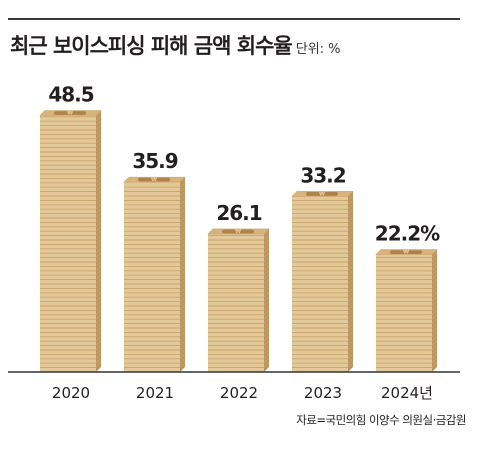  What do you see at coordinates (155, 393) in the screenshot?
I see `category-label: 2021` at bounding box center [155, 393].